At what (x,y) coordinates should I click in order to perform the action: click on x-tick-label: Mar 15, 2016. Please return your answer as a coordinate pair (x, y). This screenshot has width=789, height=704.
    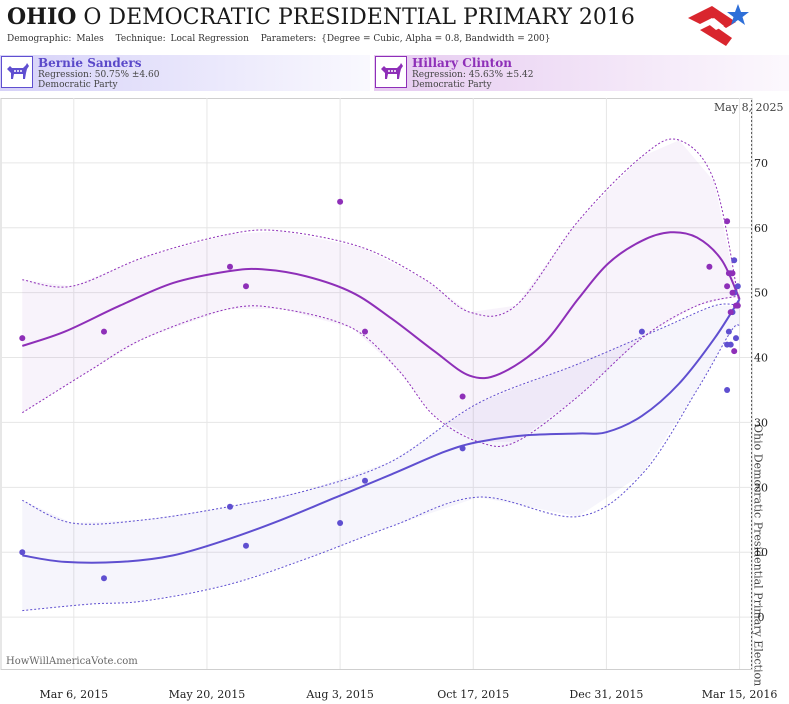
    Looking at the image, I should click on (740, 694).